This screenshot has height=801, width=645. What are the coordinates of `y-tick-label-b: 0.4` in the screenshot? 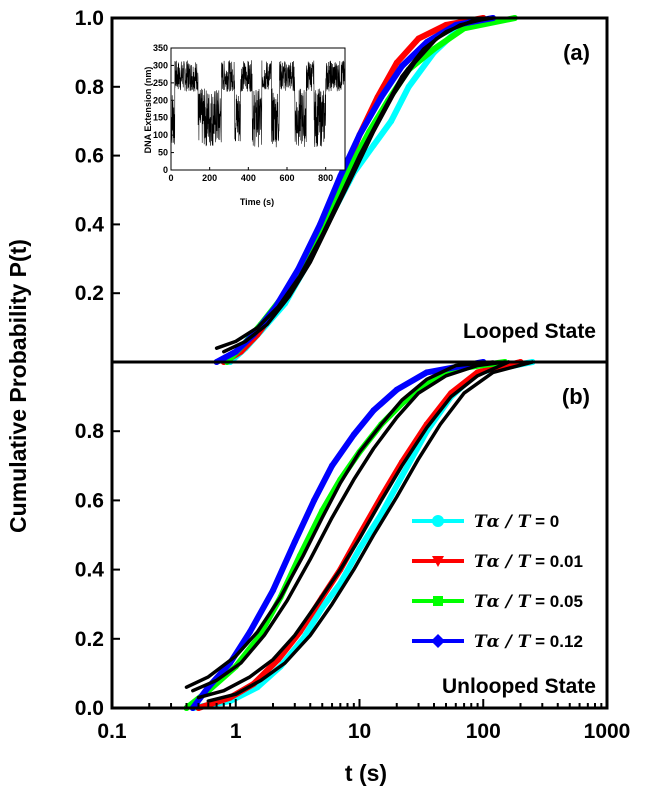 It's located at (90, 570).